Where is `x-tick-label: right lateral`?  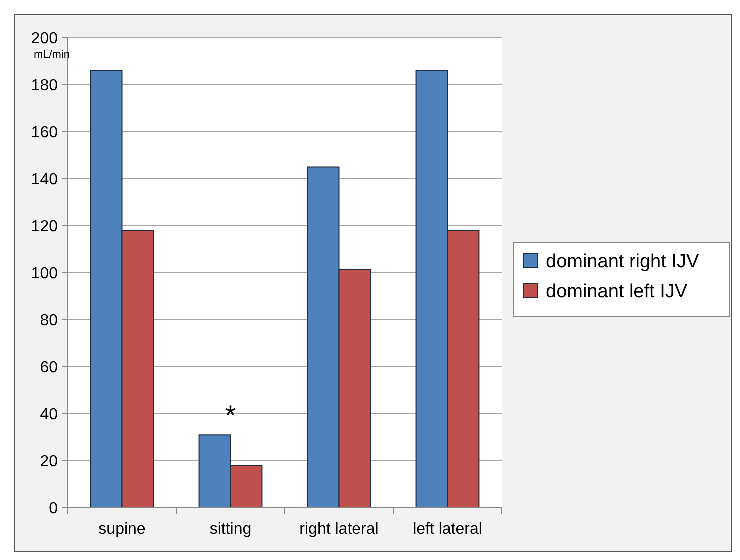 x-tick-label: right lateral is located at coordinates (339, 529).